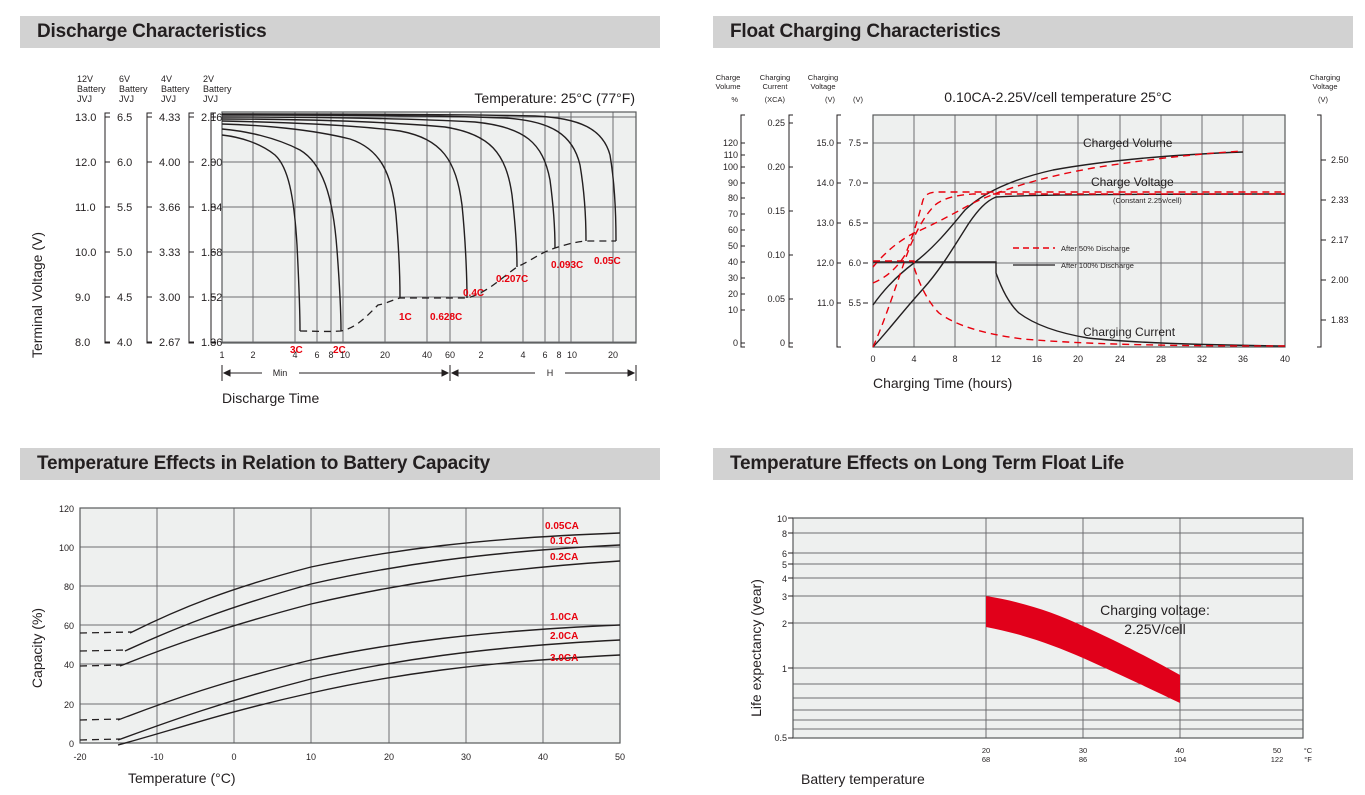  Describe the element at coordinates (156, 757) in the screenshot. I see `cap-x1: -10` at that location.